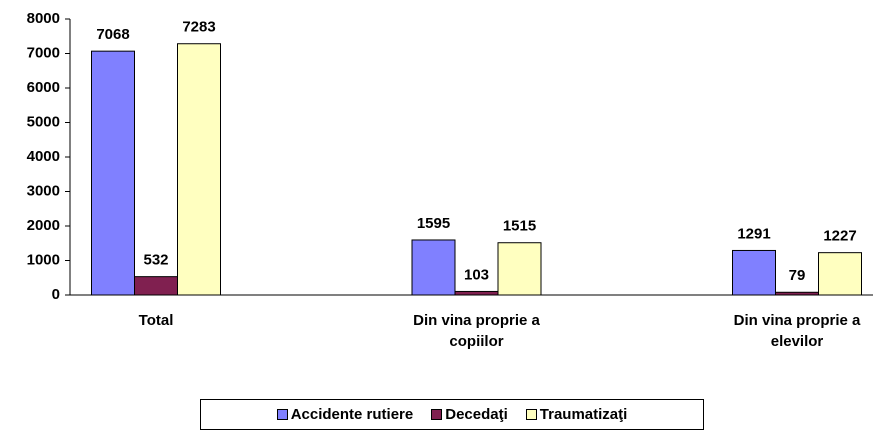 The height and width of the screenshot is (432, 873). I want to click on data-label: 1227, so click(839, 236).